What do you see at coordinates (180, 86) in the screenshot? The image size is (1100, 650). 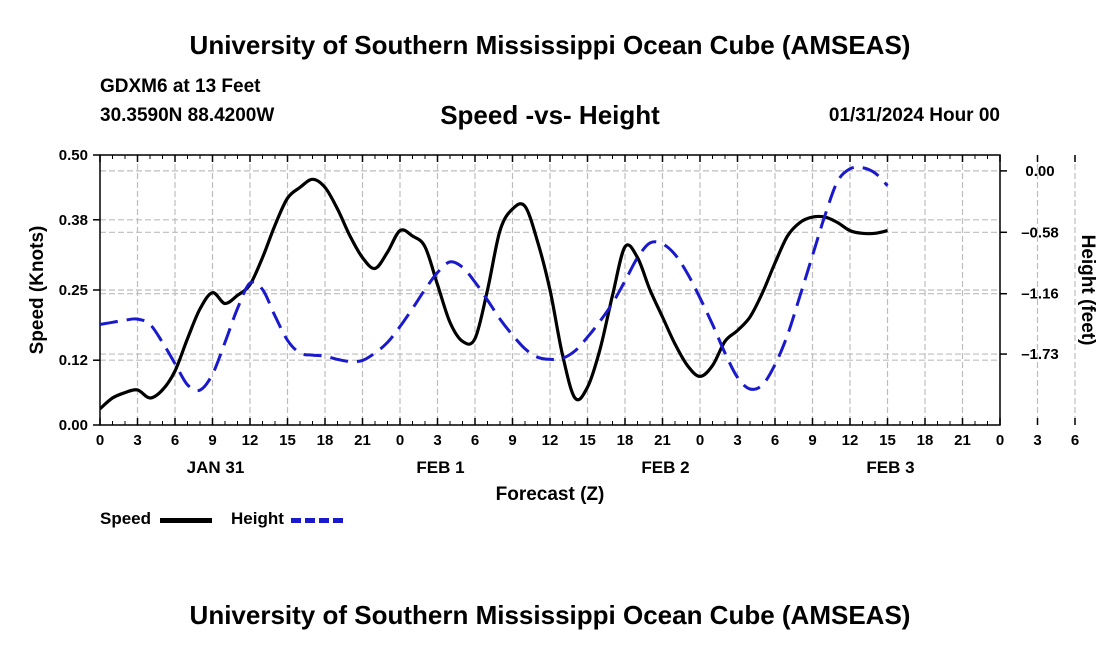 I see `station-label: GDXM6 at 13 Feet` at bounding box center [180, 86].